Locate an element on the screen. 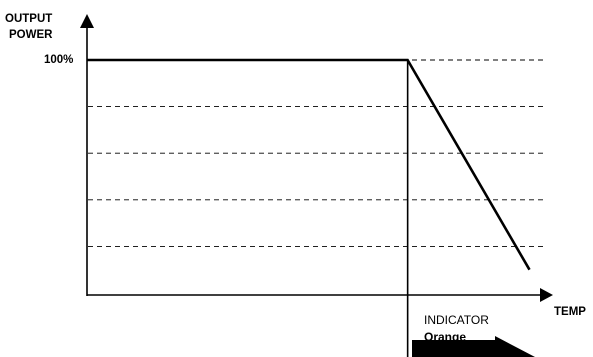 Image resolution: width=593 pixels, height=357 pixels. indicator-arrow-icon is located at coordinates (473, 346).